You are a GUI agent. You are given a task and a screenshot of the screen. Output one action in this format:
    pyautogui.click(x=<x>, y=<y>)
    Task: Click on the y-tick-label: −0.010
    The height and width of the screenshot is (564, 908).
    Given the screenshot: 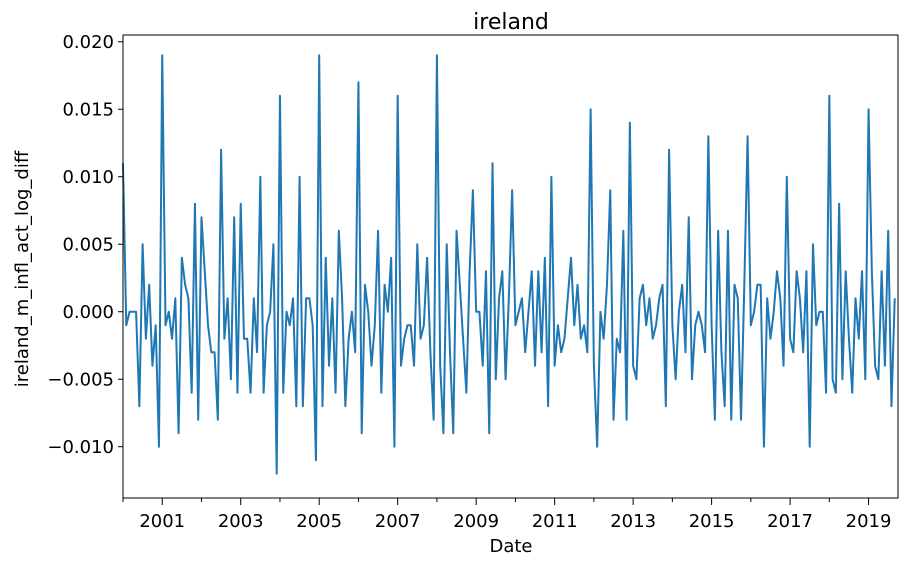 What is the action you would take?
    pyautogui.click(x=80, y=447)
    